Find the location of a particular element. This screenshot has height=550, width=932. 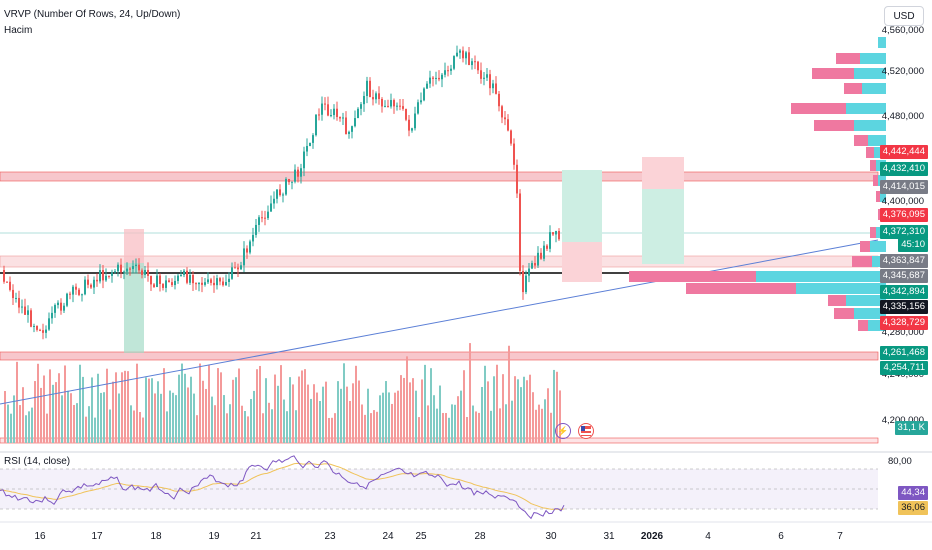

price-label: 4,376,095 is located at coordinates (903, 215).